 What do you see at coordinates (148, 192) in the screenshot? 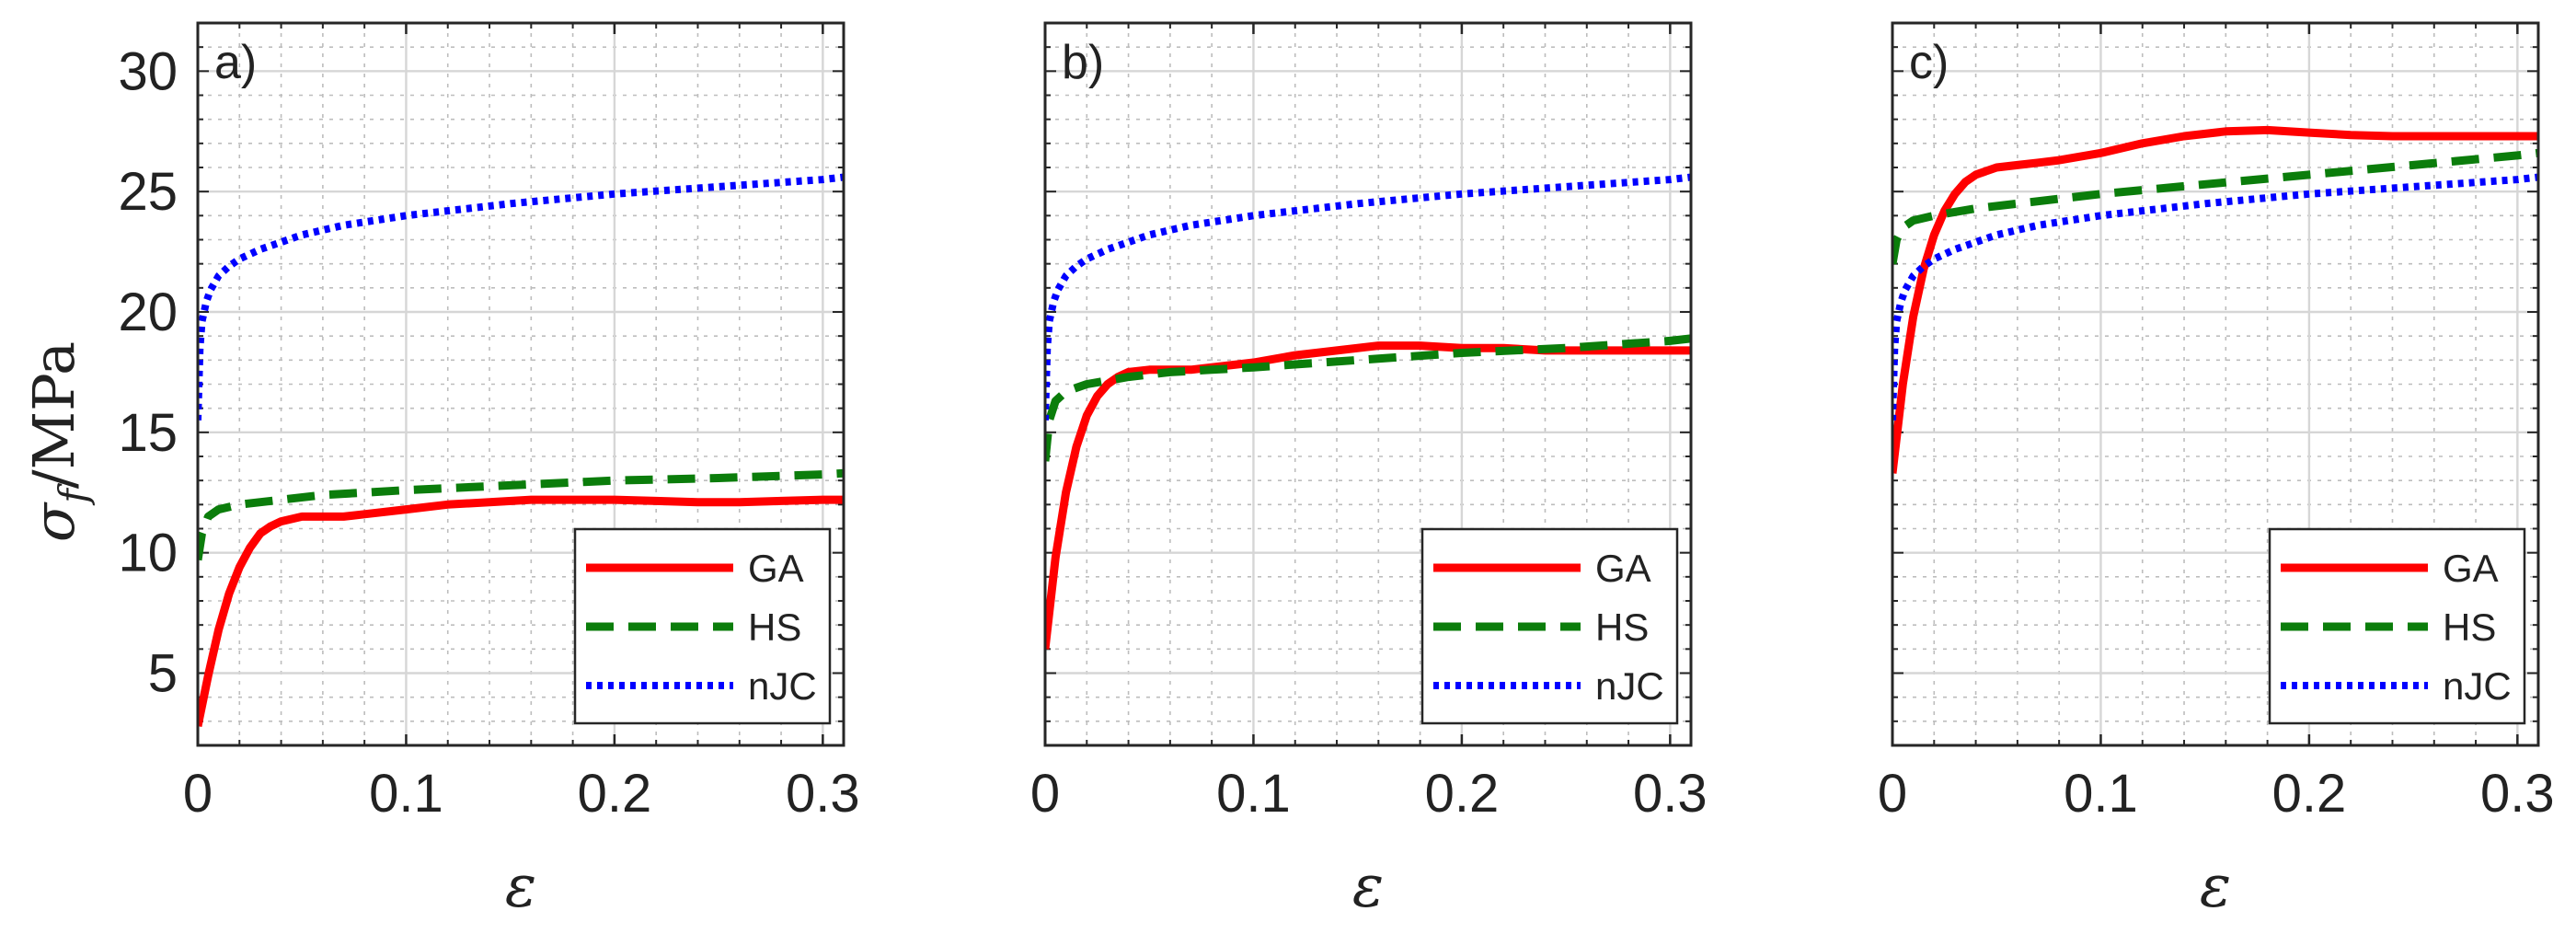
I see `y-tick-label: 25` at bounding box center [148, 192].